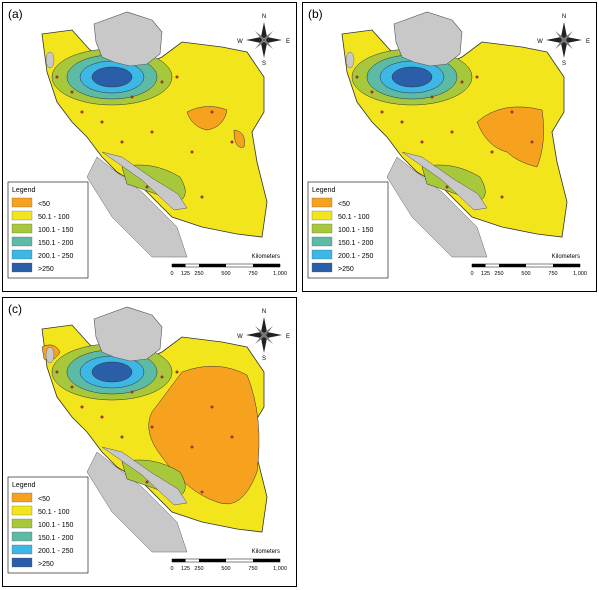 This screenshot has height=590, width=599. I want to click on lake, so click(50, 60).